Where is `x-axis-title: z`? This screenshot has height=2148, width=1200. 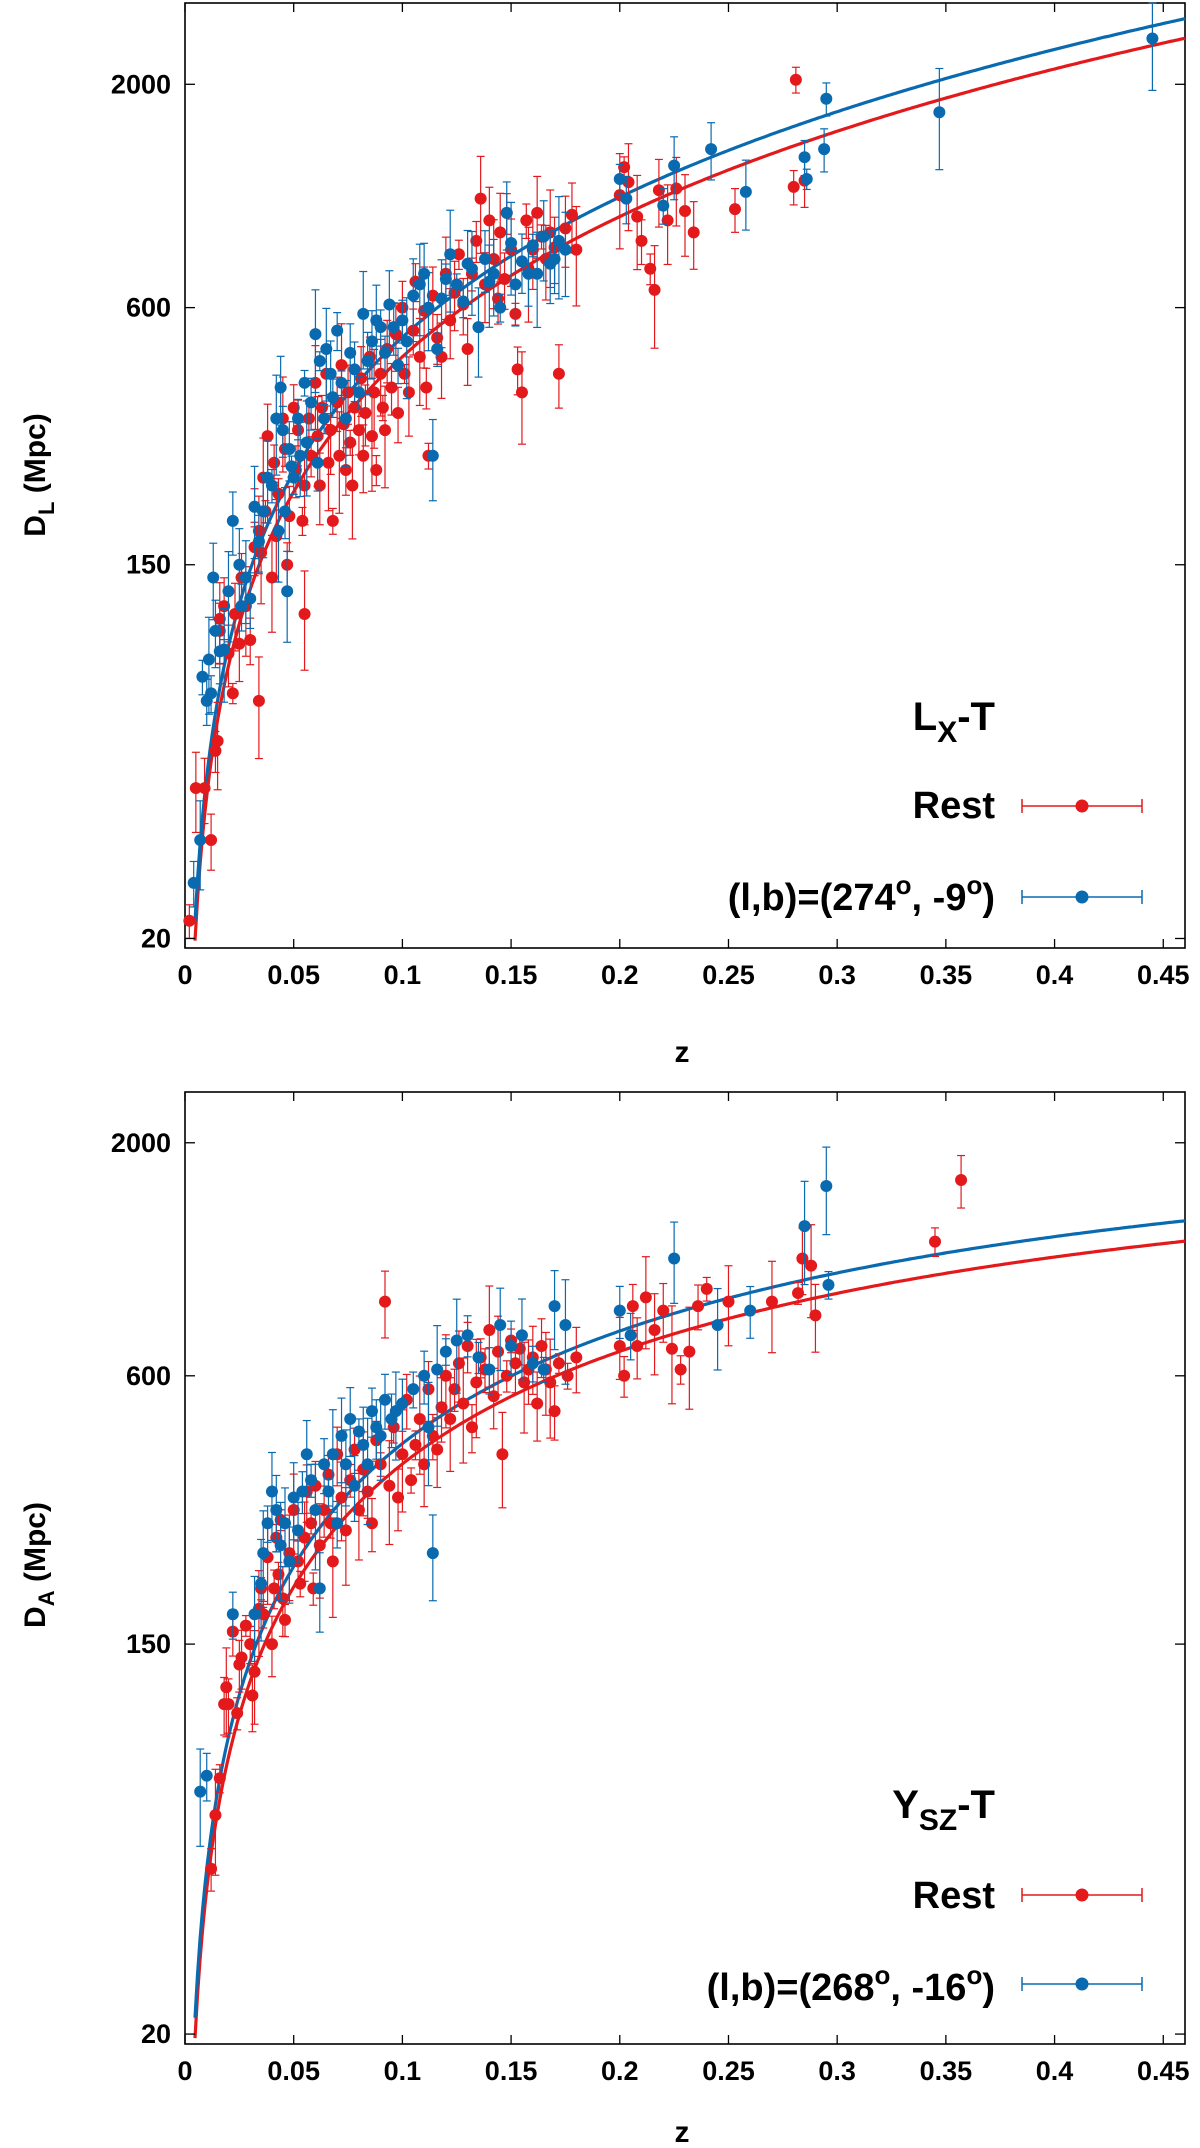
x-axis-title: z is located at coordinates (682, 1052).